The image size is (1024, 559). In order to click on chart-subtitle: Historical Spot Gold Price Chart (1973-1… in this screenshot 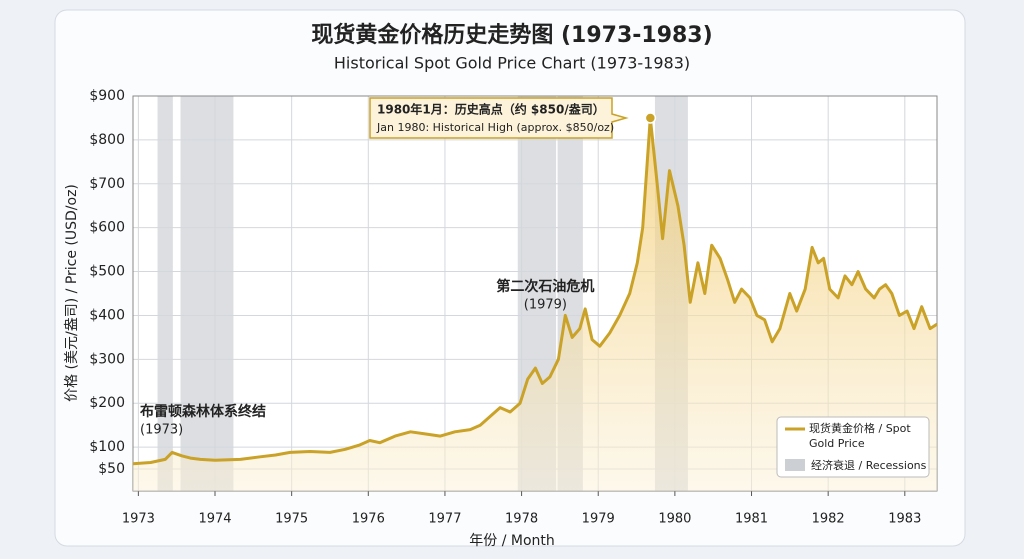, I will do `click(512, 63)`.